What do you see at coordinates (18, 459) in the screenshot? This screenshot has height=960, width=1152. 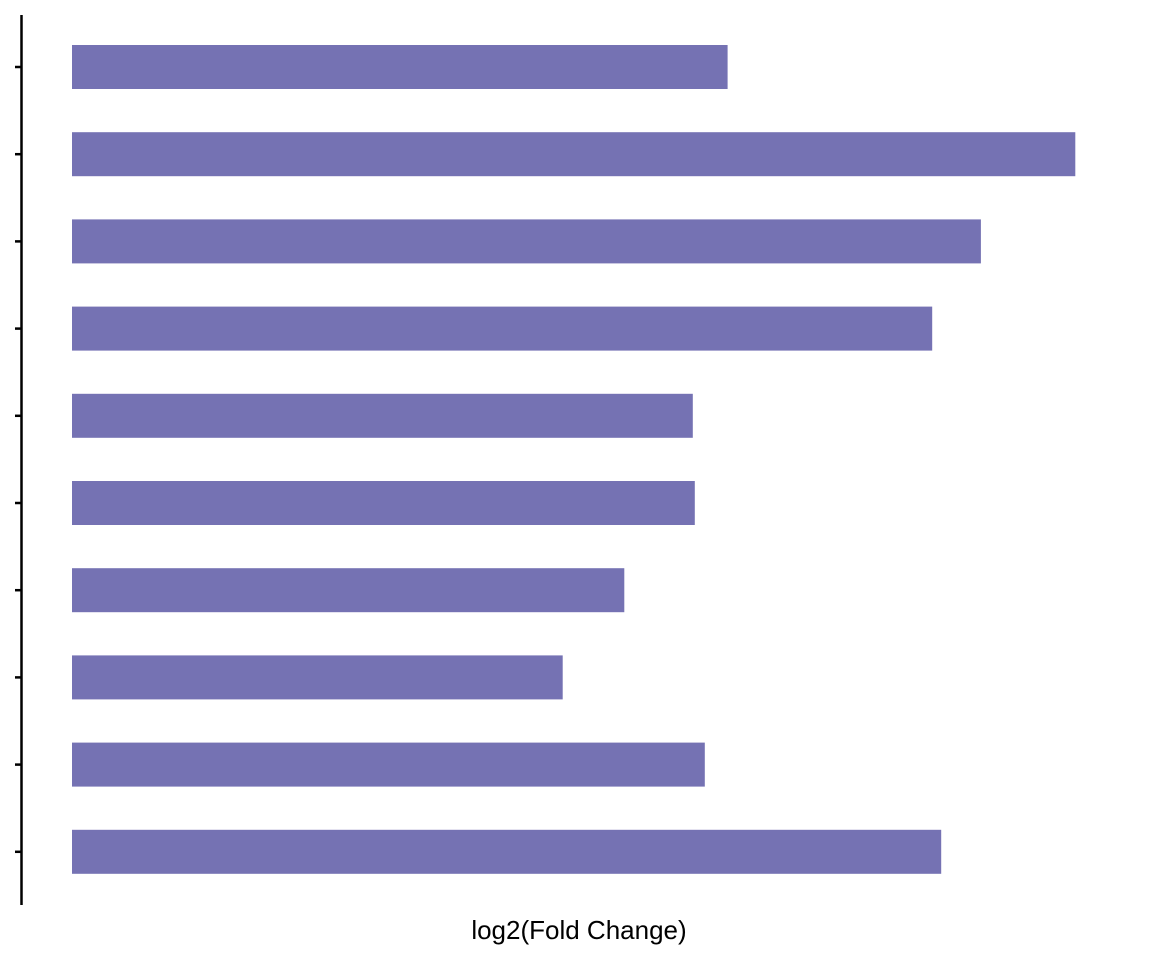 I see `y-axis-ticks` at bounding box center [18, 459].